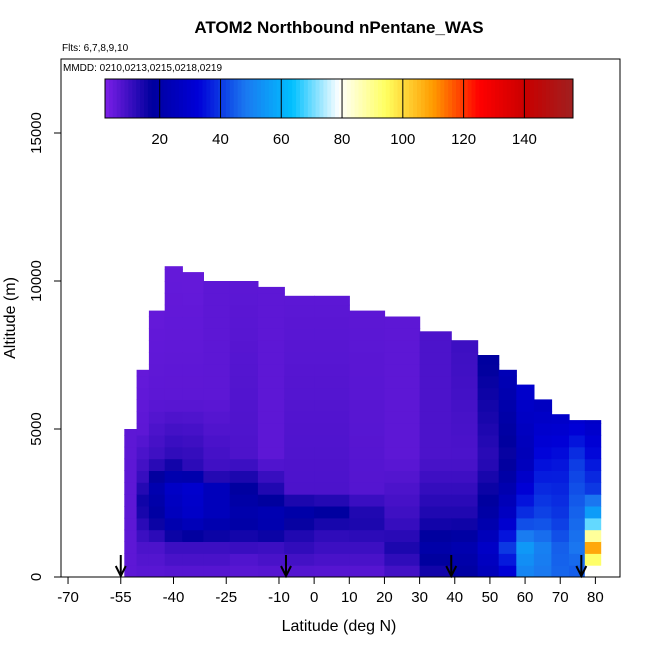 The width and height of the screenshot is (650, 650). I want to click on x-tick-label: -10, so click(279, 597).